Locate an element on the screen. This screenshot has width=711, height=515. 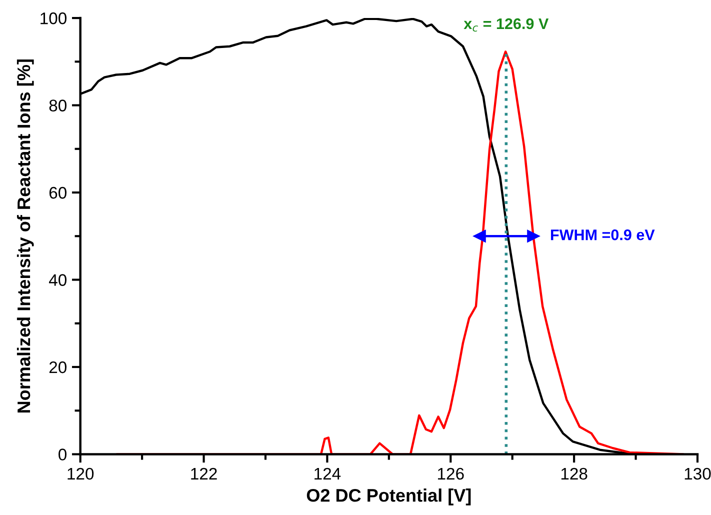
x-tick-label: 126 is located at coordinates (451, 474).